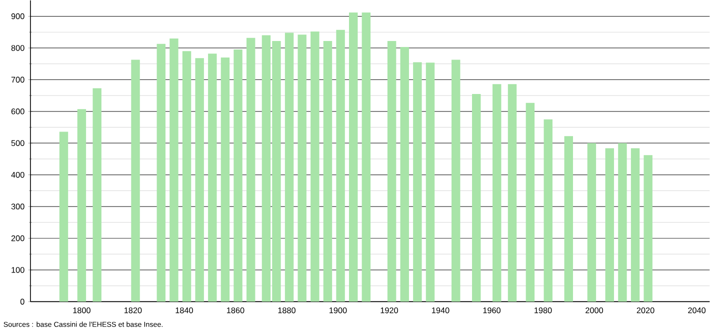  I want to click on y-tick-label: 900, so click(17, 16).